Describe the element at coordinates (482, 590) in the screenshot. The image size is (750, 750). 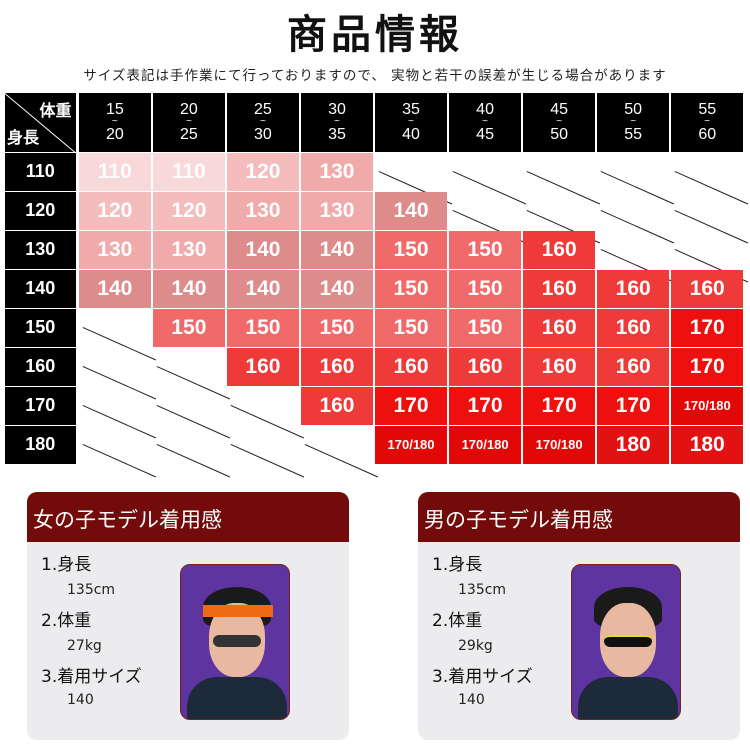
I see `boy-height: 135cm` at that location.